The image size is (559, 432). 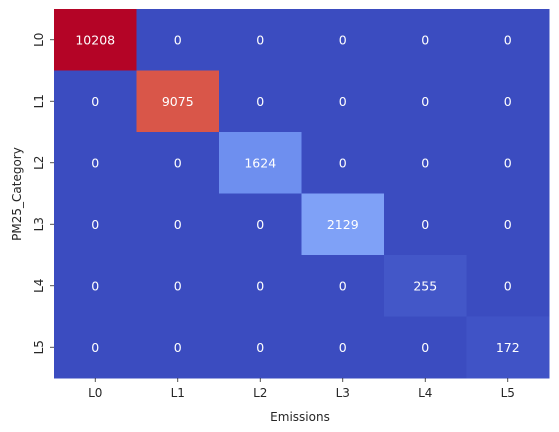 I want to click on heatmap-cell-L0-L4, so click(x=425, y=40).